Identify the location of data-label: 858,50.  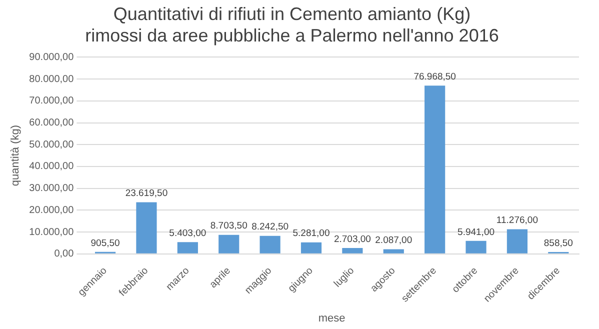
(558, 243).